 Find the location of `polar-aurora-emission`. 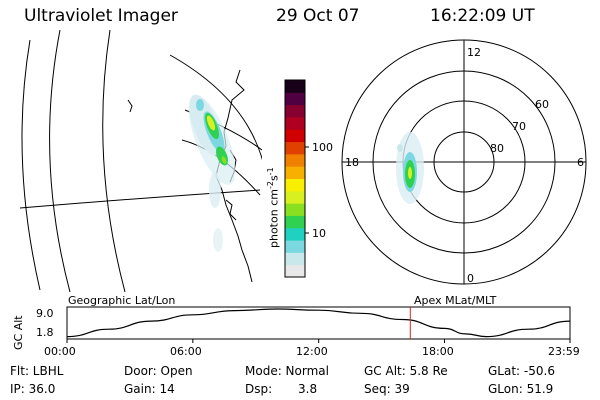

polar-aurora-emission is located at coordinates (410, 168).